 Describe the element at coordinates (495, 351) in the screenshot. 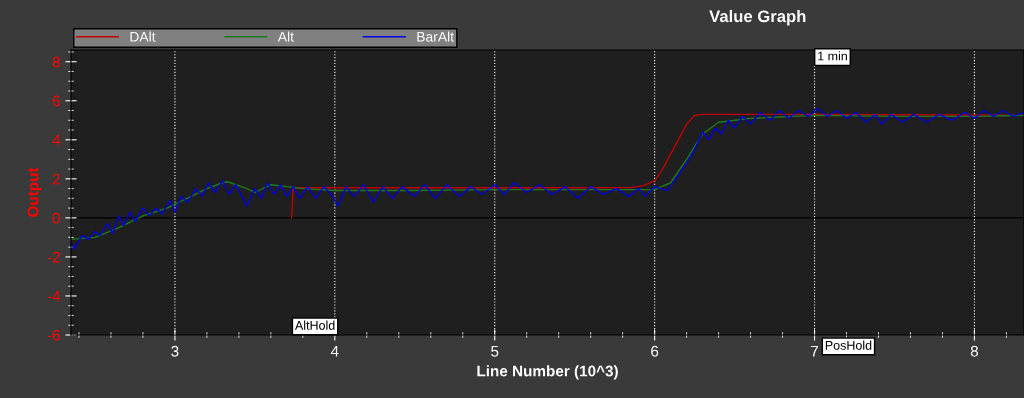

I see `x-tick-label: 5` at that location.